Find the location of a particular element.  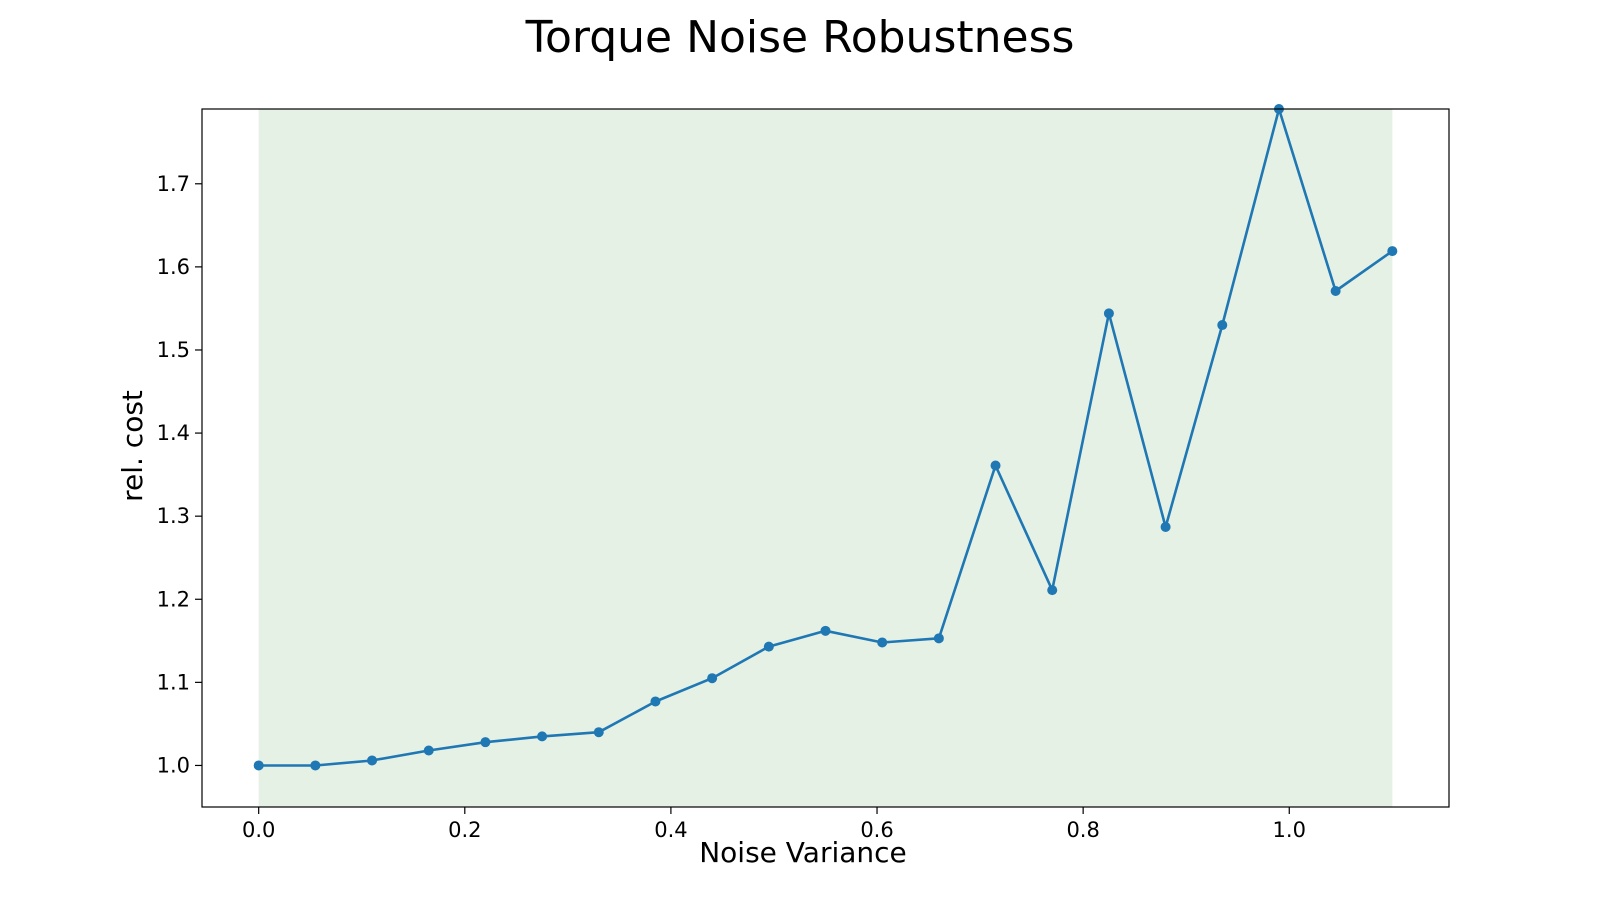

x-tick-label: 0.8 is located at coordinates (1082, 830).